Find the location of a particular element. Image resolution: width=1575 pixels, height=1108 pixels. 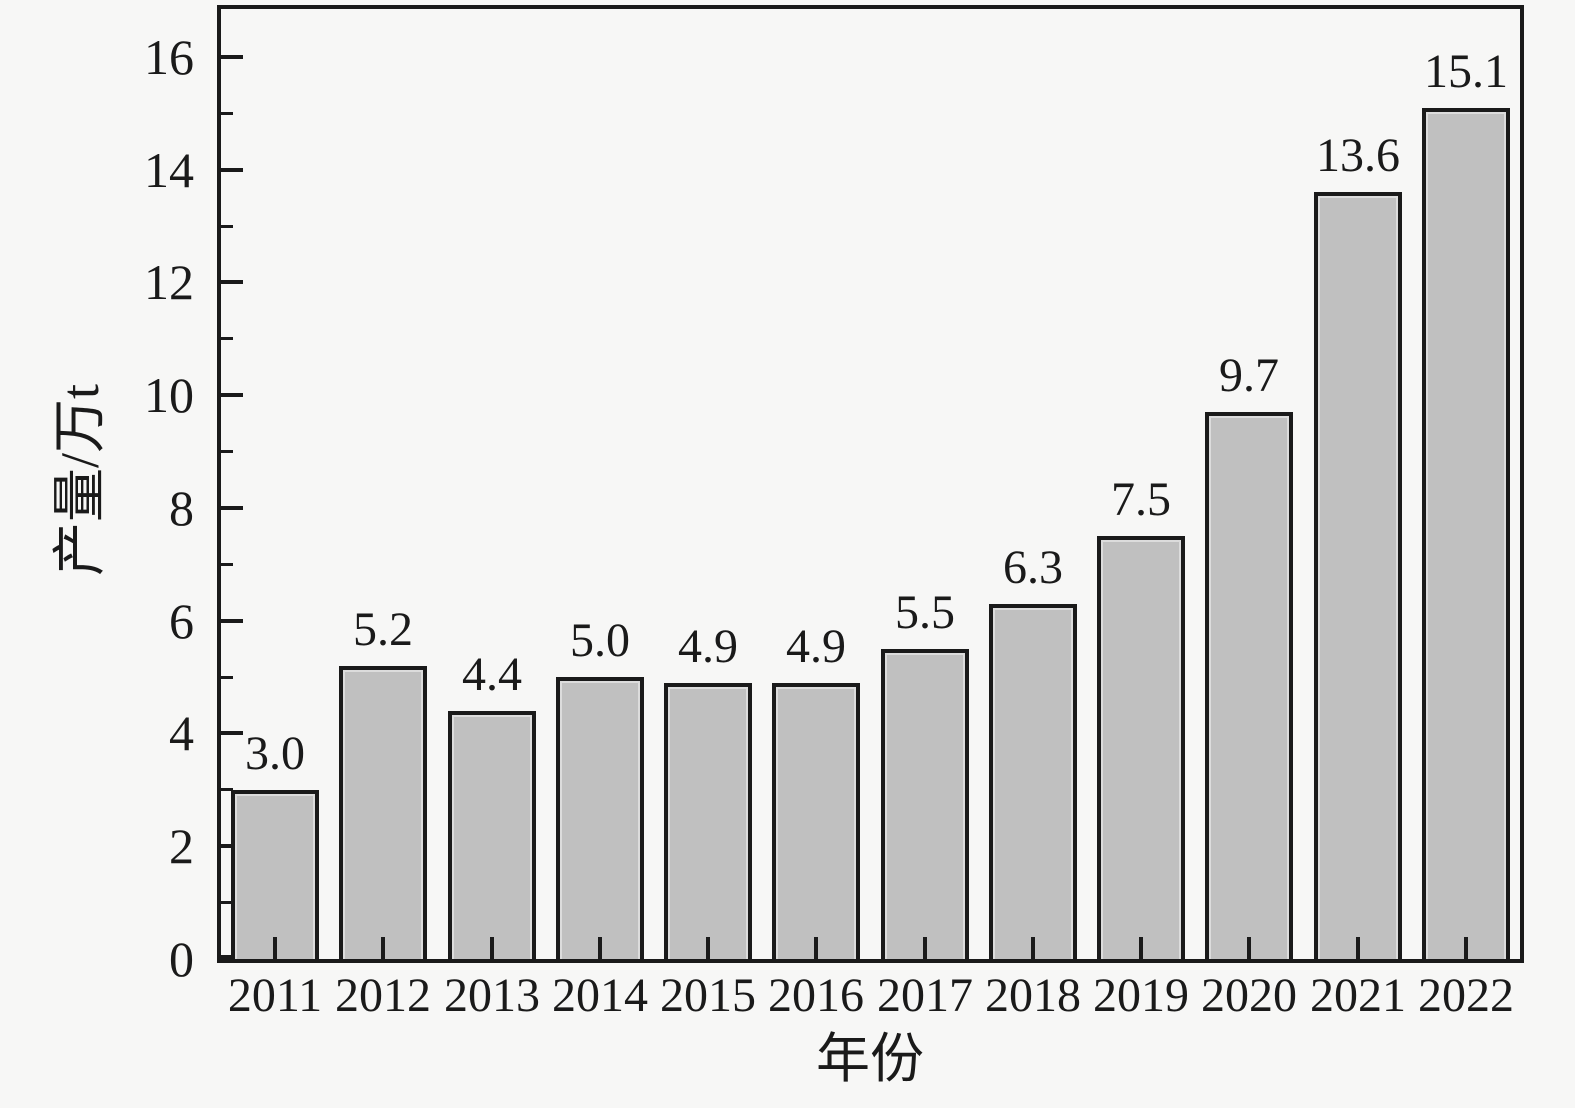

bar-value-label: 5.2 is located at coordinates (383, 629).